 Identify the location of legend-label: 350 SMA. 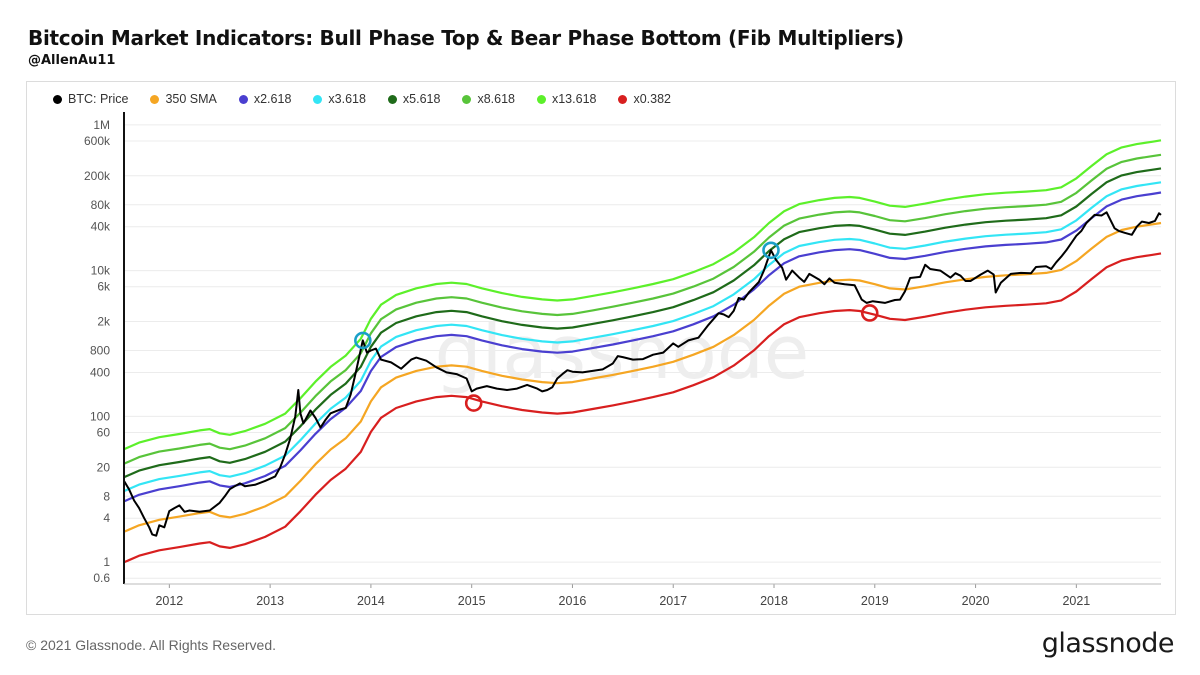
(191, 99).